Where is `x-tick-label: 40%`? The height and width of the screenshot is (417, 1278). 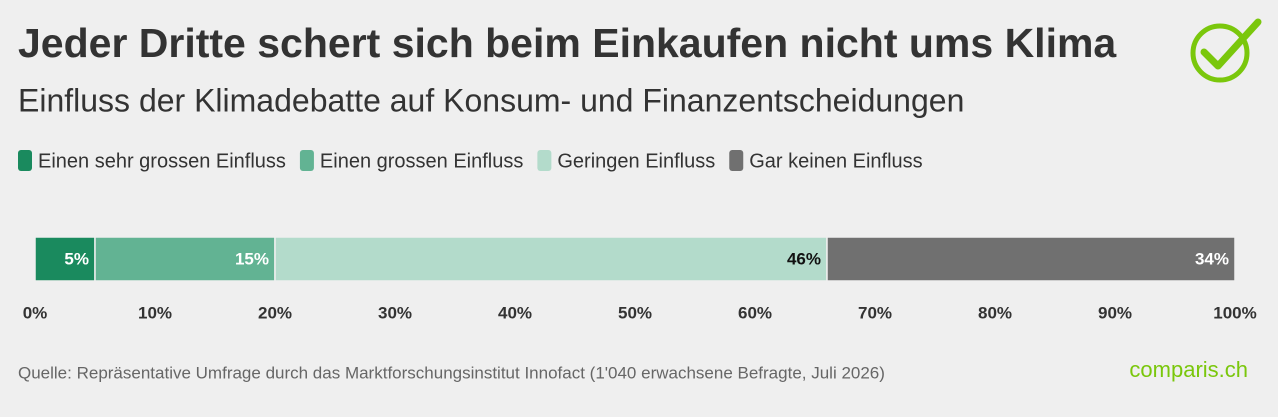
x-tick-label: 40% is located at coordinates (515, 312).